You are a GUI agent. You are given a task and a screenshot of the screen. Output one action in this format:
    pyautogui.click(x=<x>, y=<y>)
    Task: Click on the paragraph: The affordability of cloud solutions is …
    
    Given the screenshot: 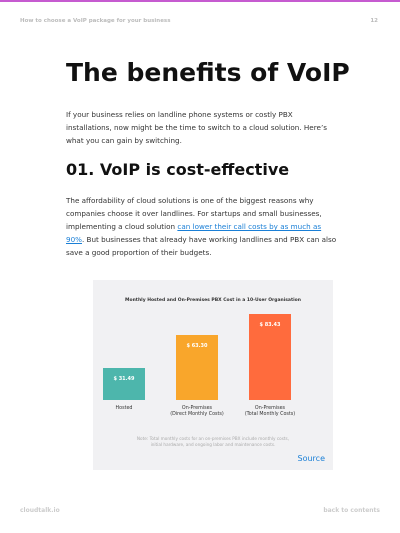 What is the action you would take?
    pyautogui.click(x=202, y=226)
    